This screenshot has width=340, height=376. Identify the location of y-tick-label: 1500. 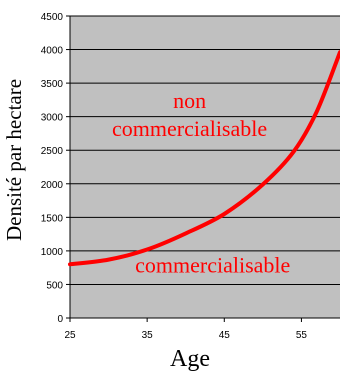
(52, 218).